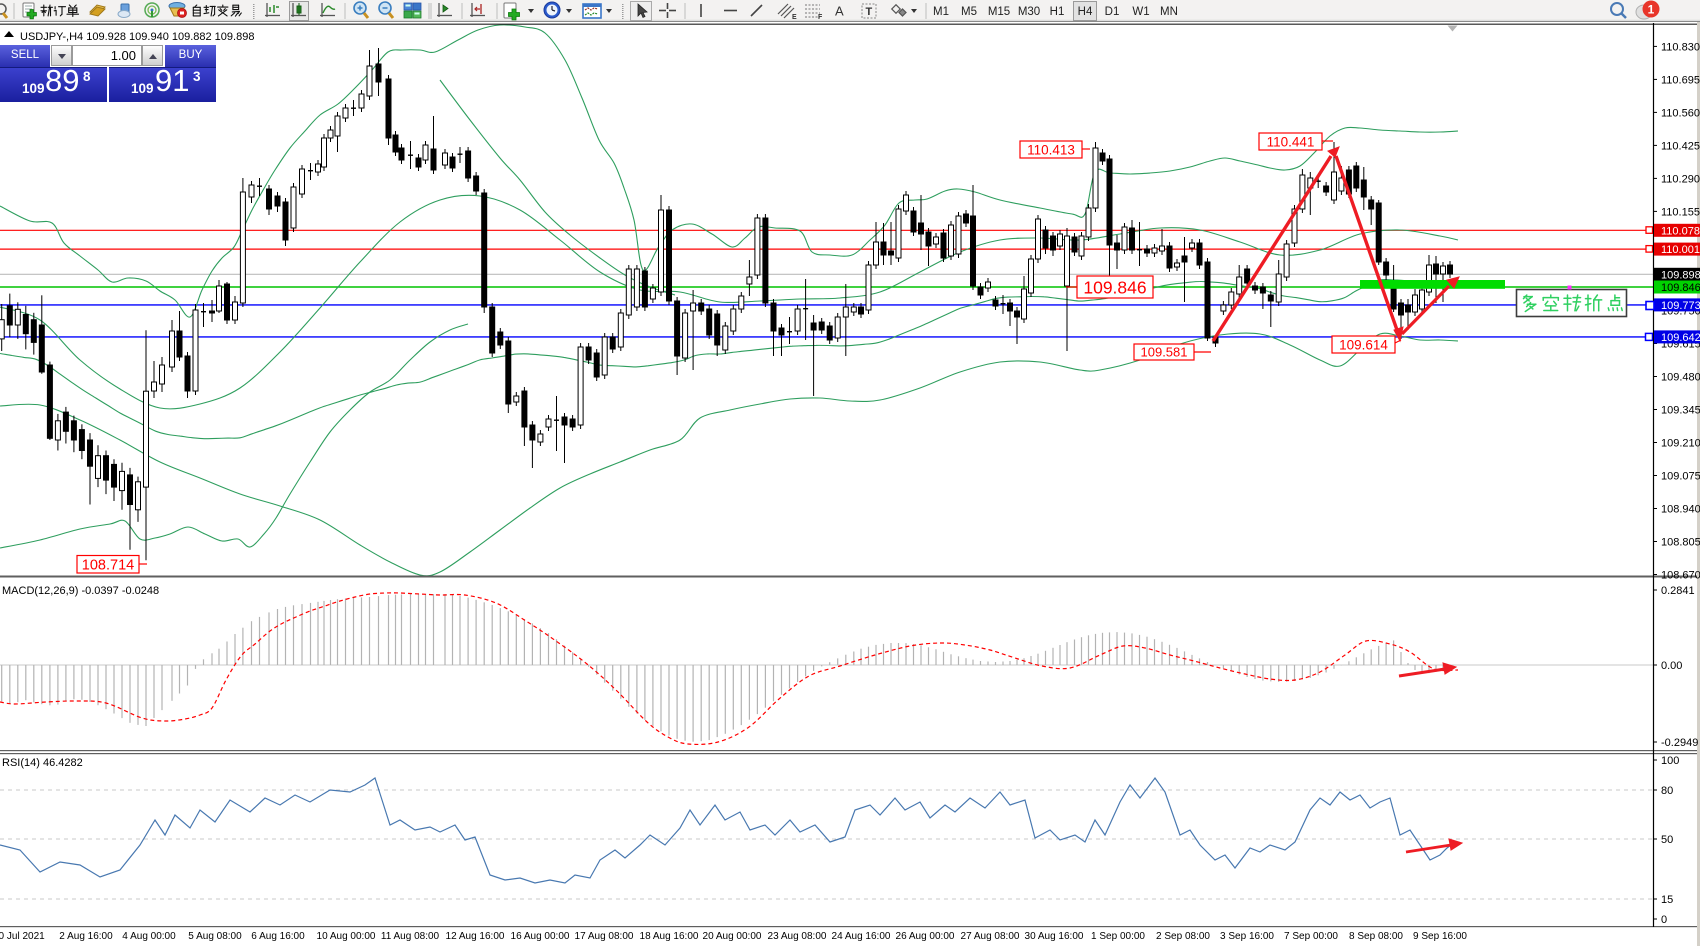 Image resolution: width=1700 pixels, height=946 pixels. I want to click on svg-text: 2 Aug 16:00, so click(86, 936).